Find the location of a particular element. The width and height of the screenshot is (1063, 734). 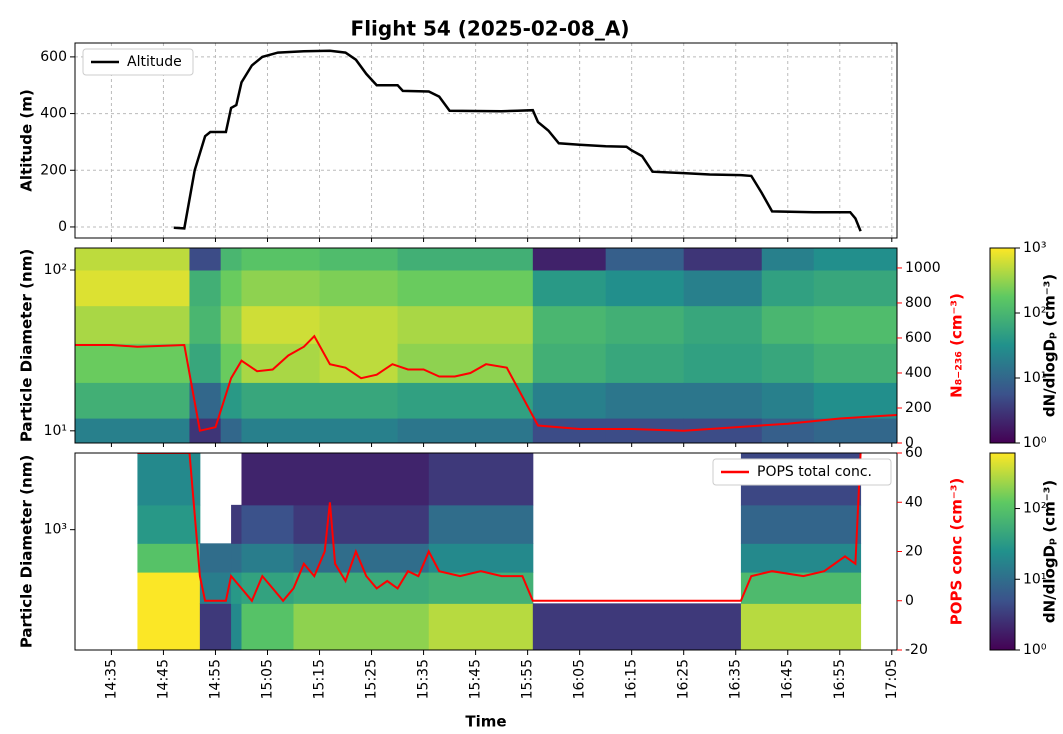

colorbar-tick-label: 10³ is located at coordinates (1034, 248).